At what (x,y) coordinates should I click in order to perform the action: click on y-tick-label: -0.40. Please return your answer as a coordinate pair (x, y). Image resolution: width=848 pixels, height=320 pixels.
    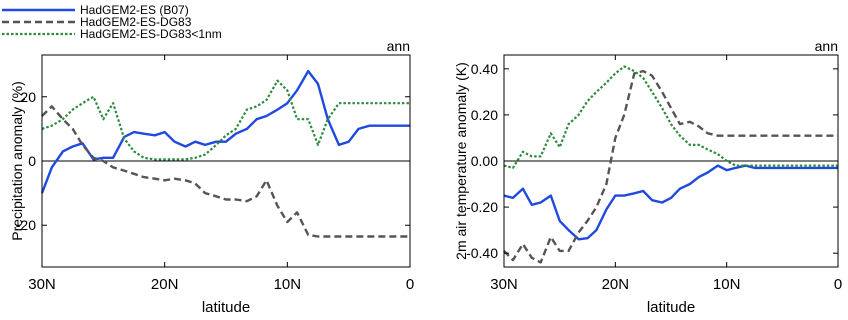
    Looking at the image, I should click on (482, 253).